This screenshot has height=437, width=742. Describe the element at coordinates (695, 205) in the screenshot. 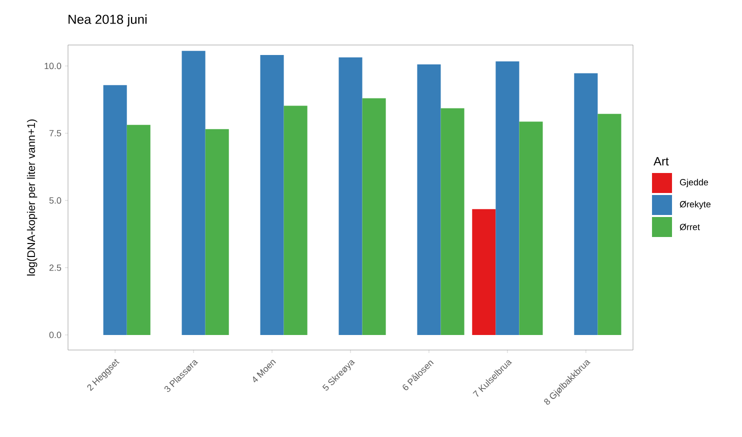

I see `legend-label: Ørekyte` at that location.